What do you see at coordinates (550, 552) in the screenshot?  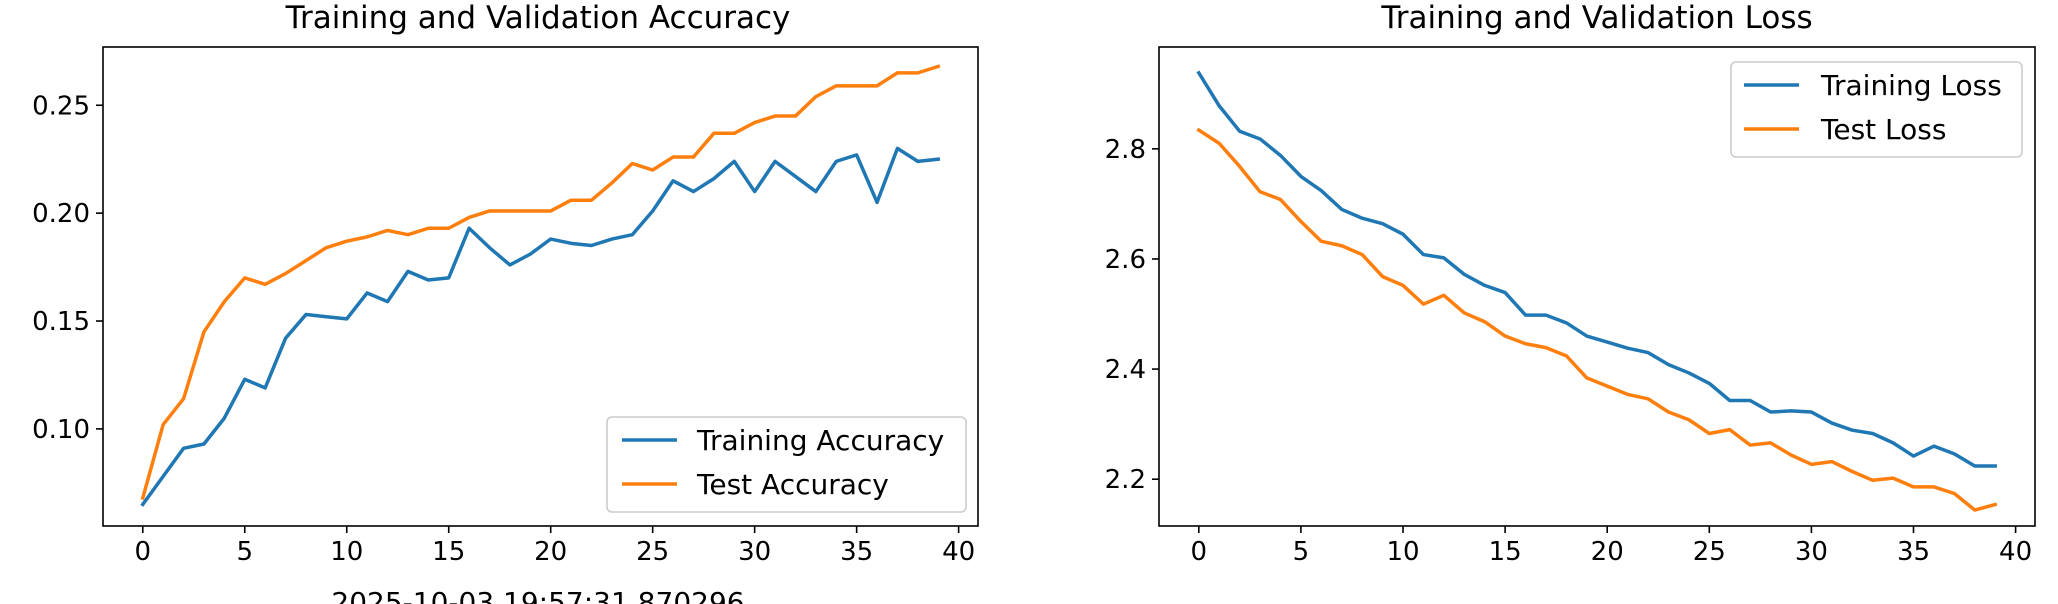 I see `accuracy-x-tick-label: 20` at bounding box center [550, 552].